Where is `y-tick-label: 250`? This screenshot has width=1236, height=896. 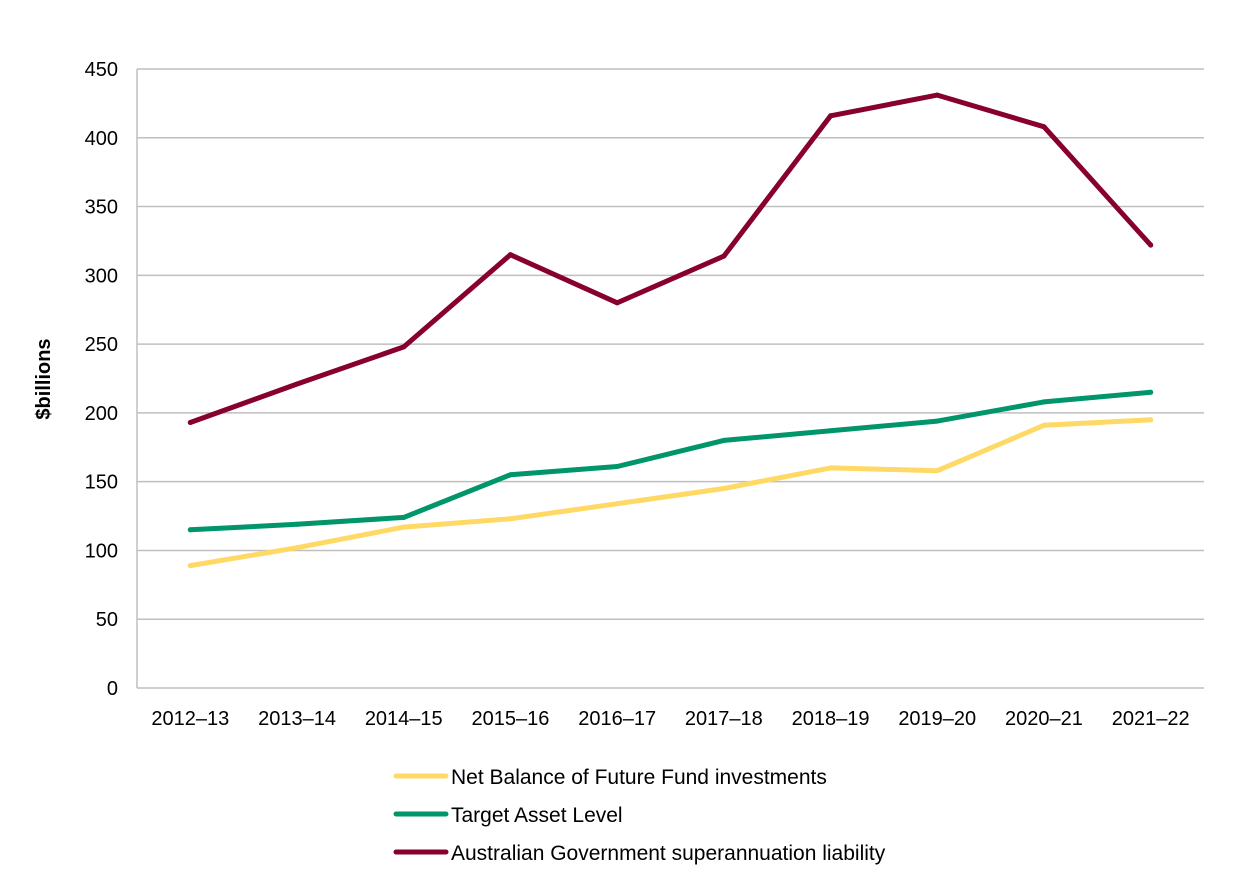
y-tick-label: 250 is located at coordinates (101, 345).